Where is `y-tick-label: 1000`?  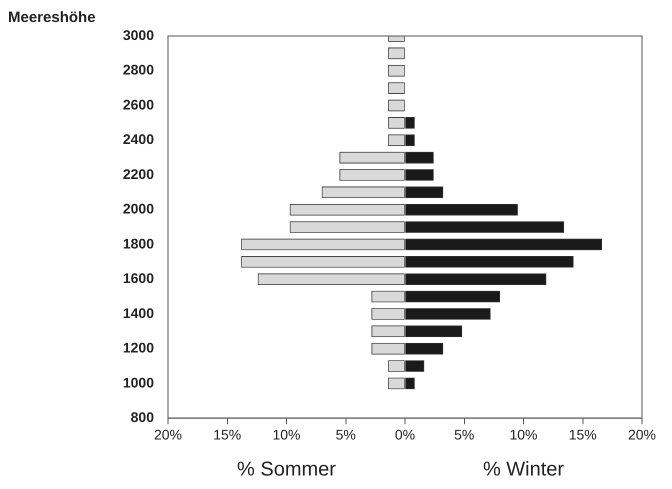
y-tick-label: 1000 is located at coordinates (138, 382).